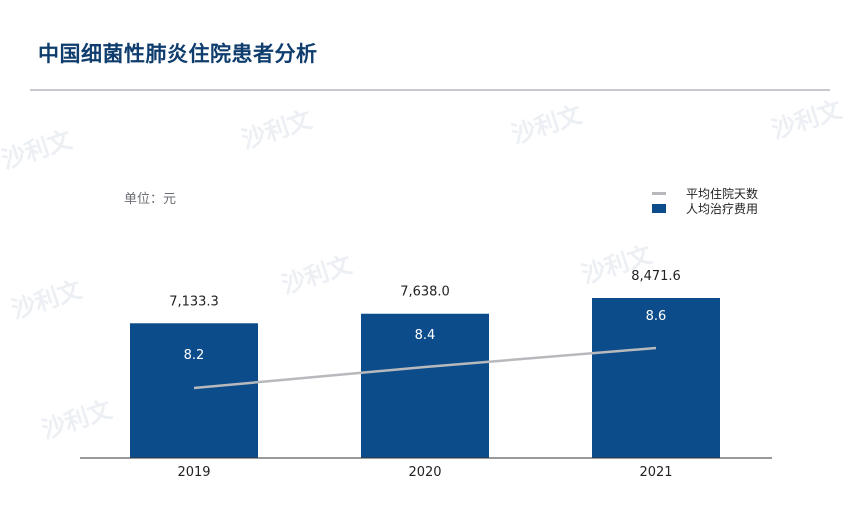  I want to click on legend-item-line: 平均住院天数, so click(705, 193).